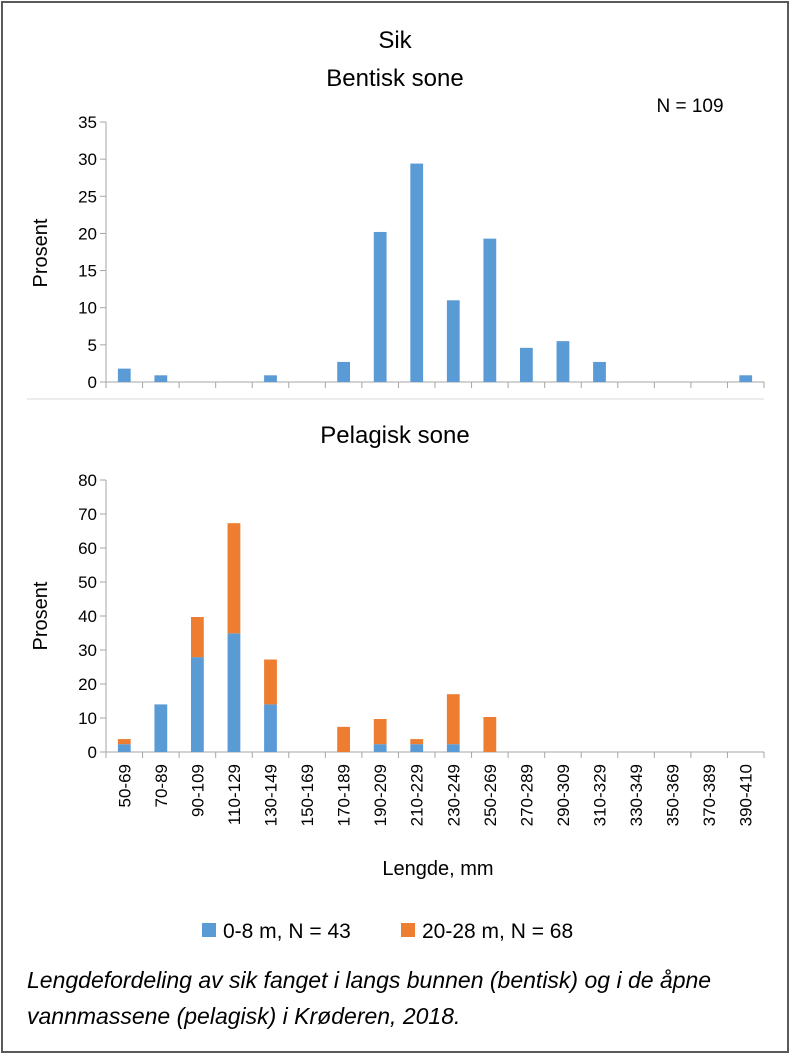  Describe the element at coordinates (344, 795) in the screenshot. I see `bottom-x-tick-label: 170-189` at that location.